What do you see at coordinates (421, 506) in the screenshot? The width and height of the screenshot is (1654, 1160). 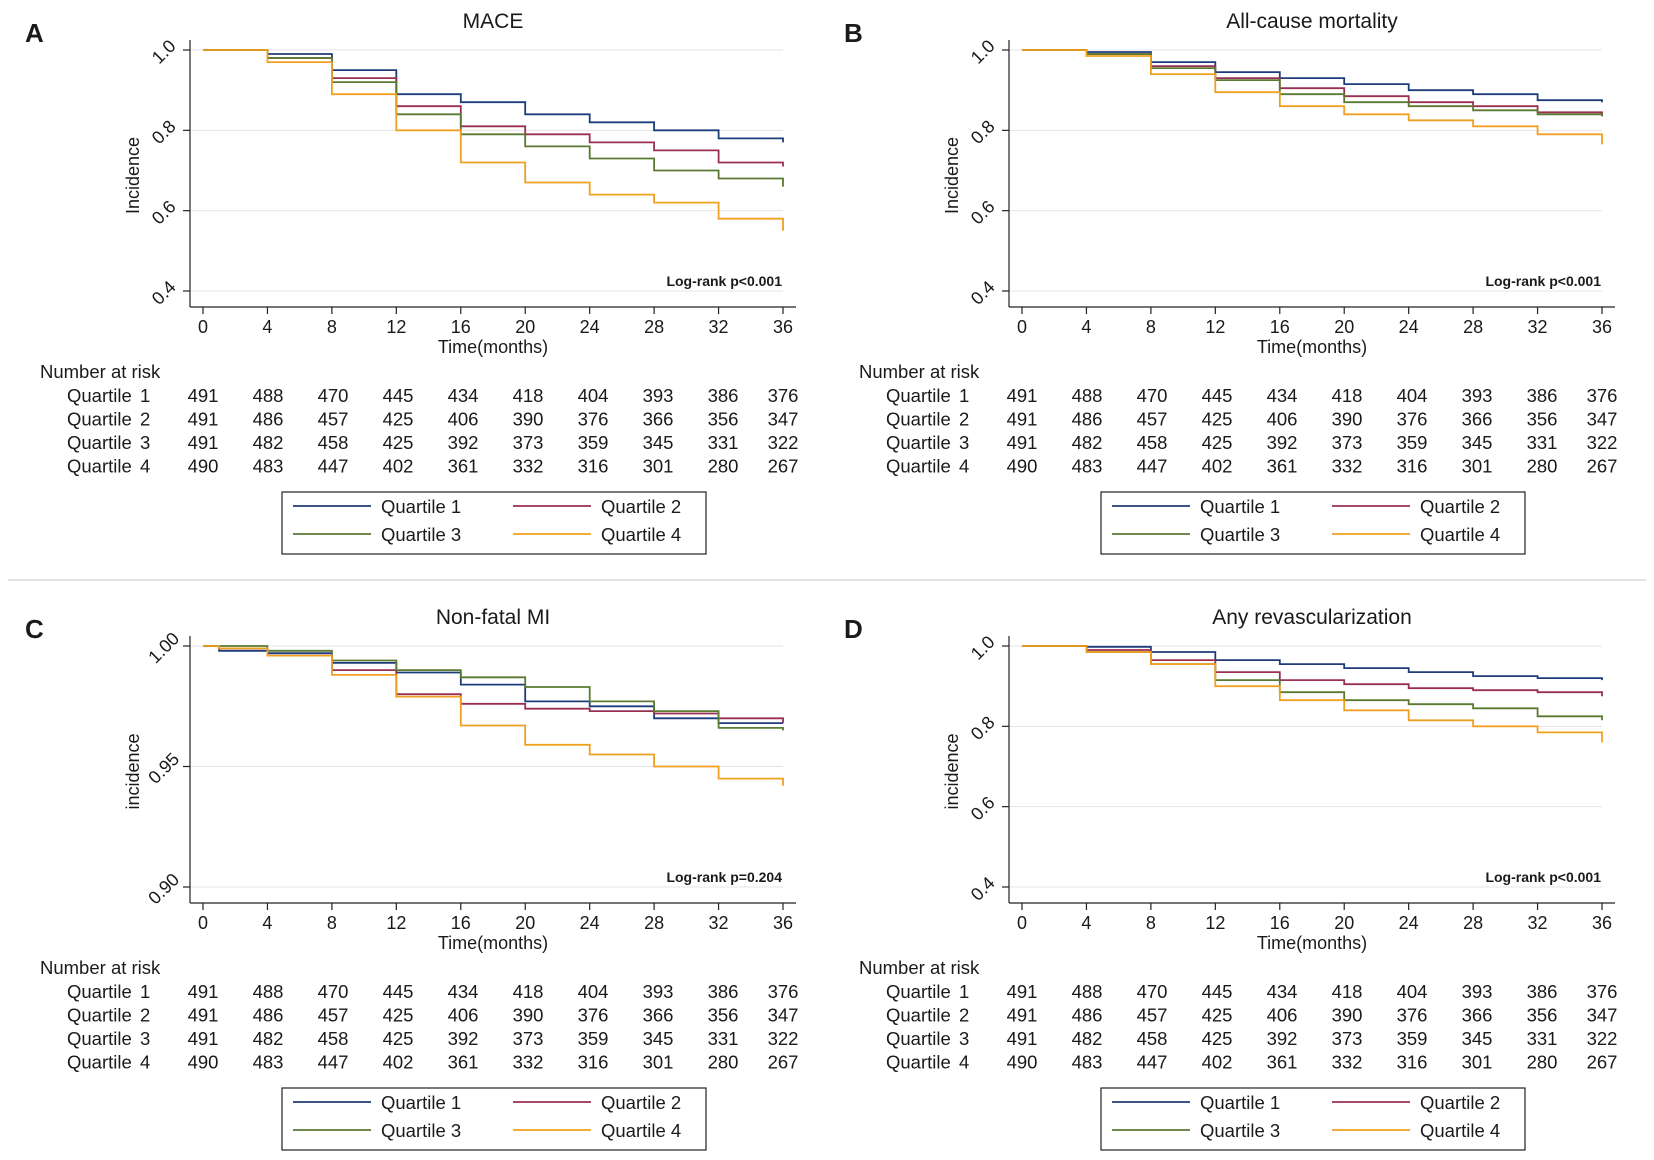 I see `legend-label: Quartile 1` at bounding box center [421, 506].